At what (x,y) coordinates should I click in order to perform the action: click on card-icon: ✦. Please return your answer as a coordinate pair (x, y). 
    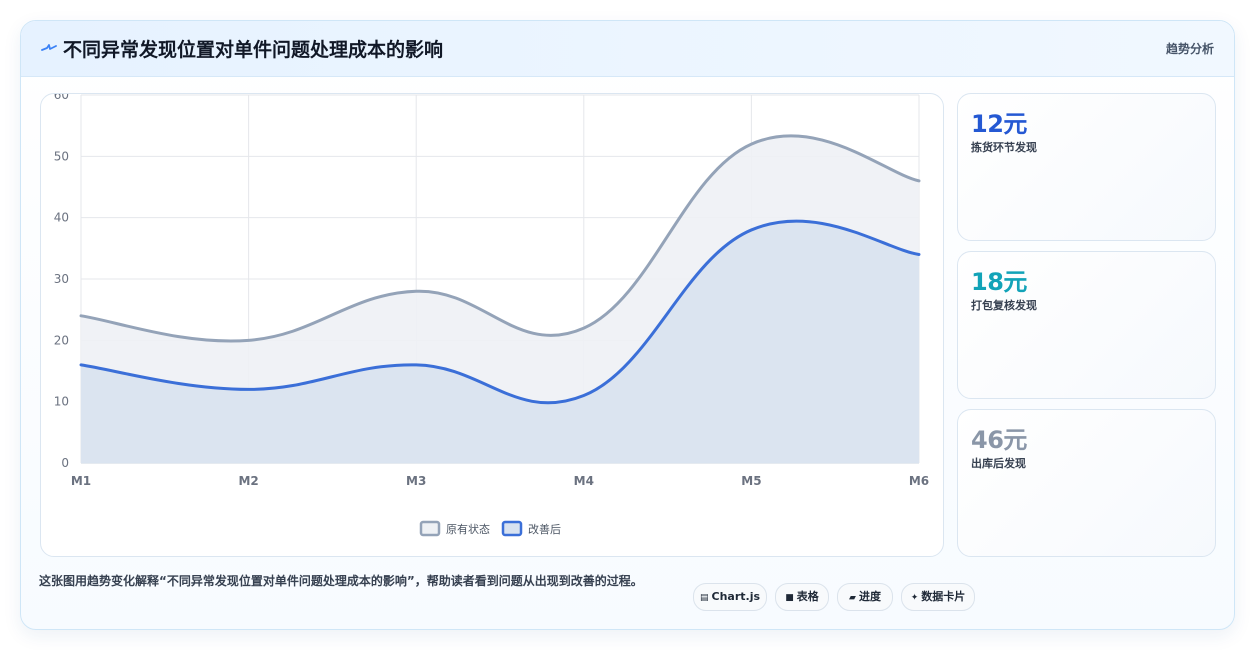
    Looking at the image, I should click on (914, 598).